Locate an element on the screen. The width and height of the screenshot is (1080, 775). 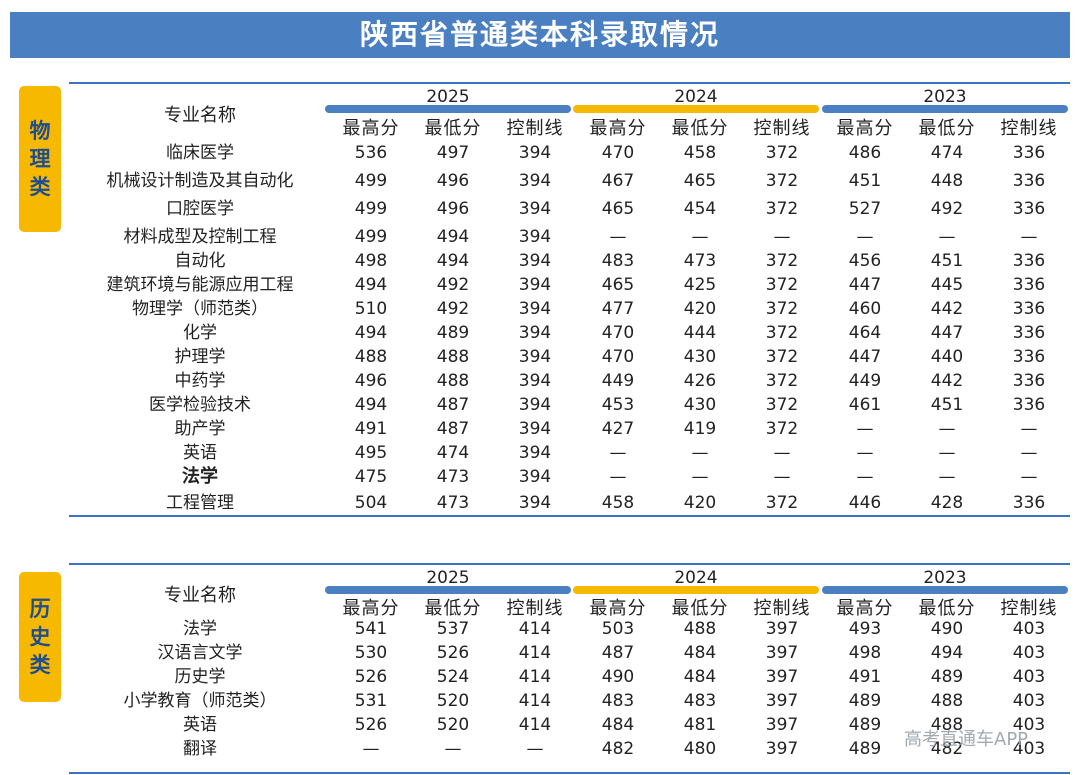
major-name: 汉语言文学 is located at coordinates (200, 653).